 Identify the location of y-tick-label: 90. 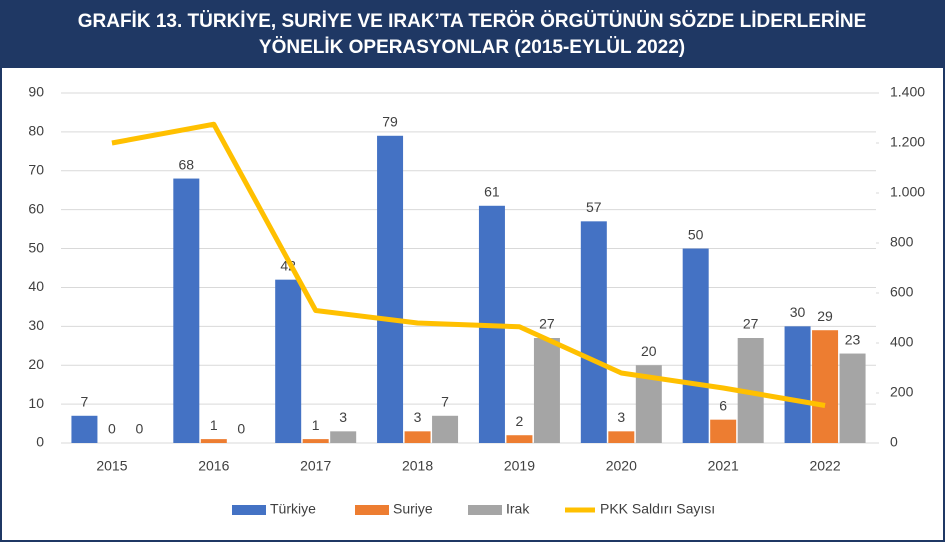
(36, 92).